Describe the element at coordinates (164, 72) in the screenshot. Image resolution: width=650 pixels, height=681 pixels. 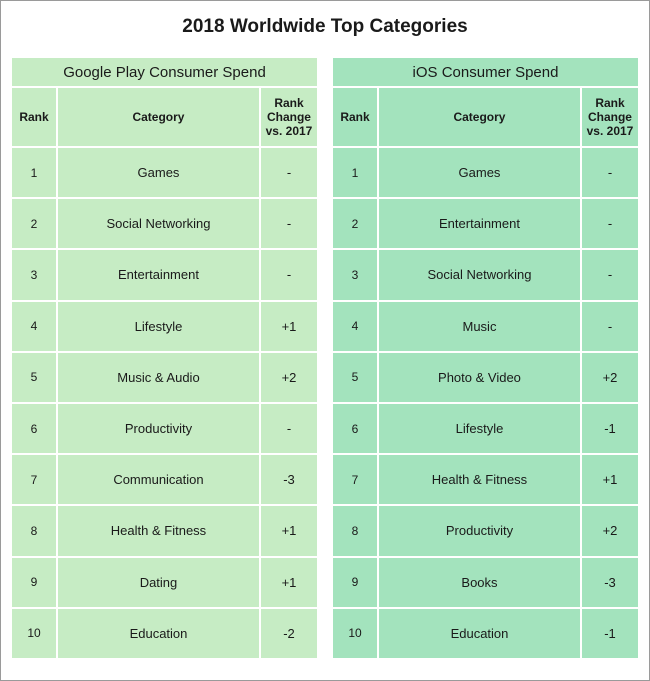
I see `google-play-panel-title: Google Play Consumer Spend` at that location.